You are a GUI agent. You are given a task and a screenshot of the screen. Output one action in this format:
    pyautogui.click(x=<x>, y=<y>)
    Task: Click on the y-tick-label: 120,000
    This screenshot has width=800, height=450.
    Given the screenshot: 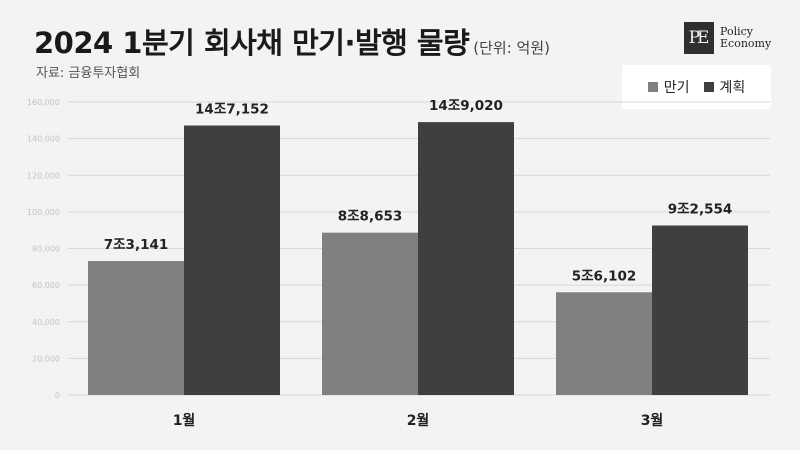 What is the action you would take?
    pyautogui.click(x=43, y=175)
    